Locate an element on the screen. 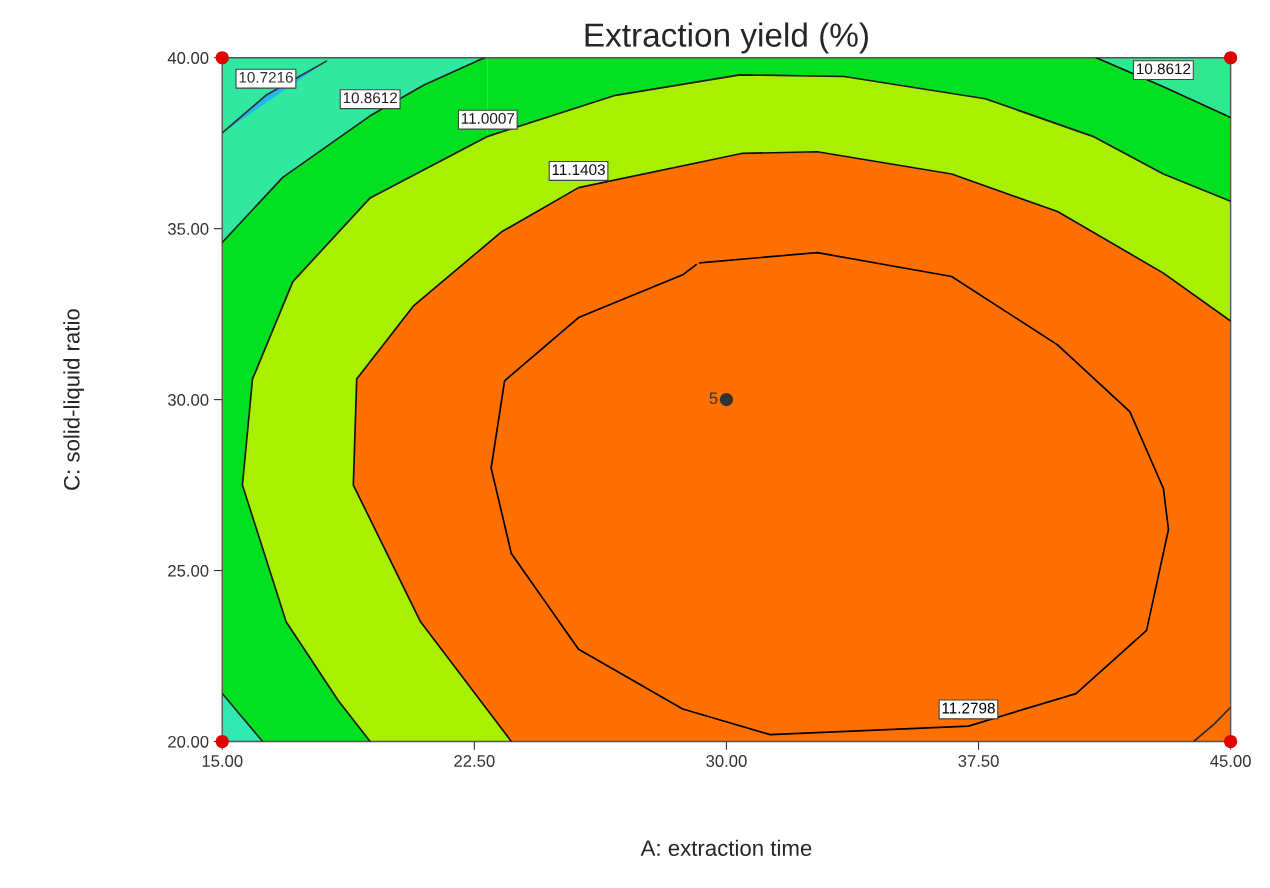 The height and width of the screenshot is (888, 1270). x-tick-label: 30.00 is located at coordinates (726, 761).